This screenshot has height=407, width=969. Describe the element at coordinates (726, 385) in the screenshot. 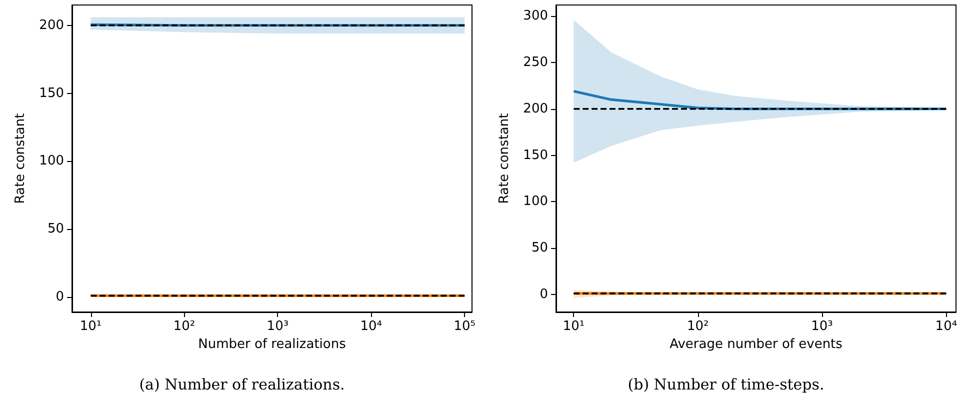

I see `text: (b) Number of time-steps.` at that location.